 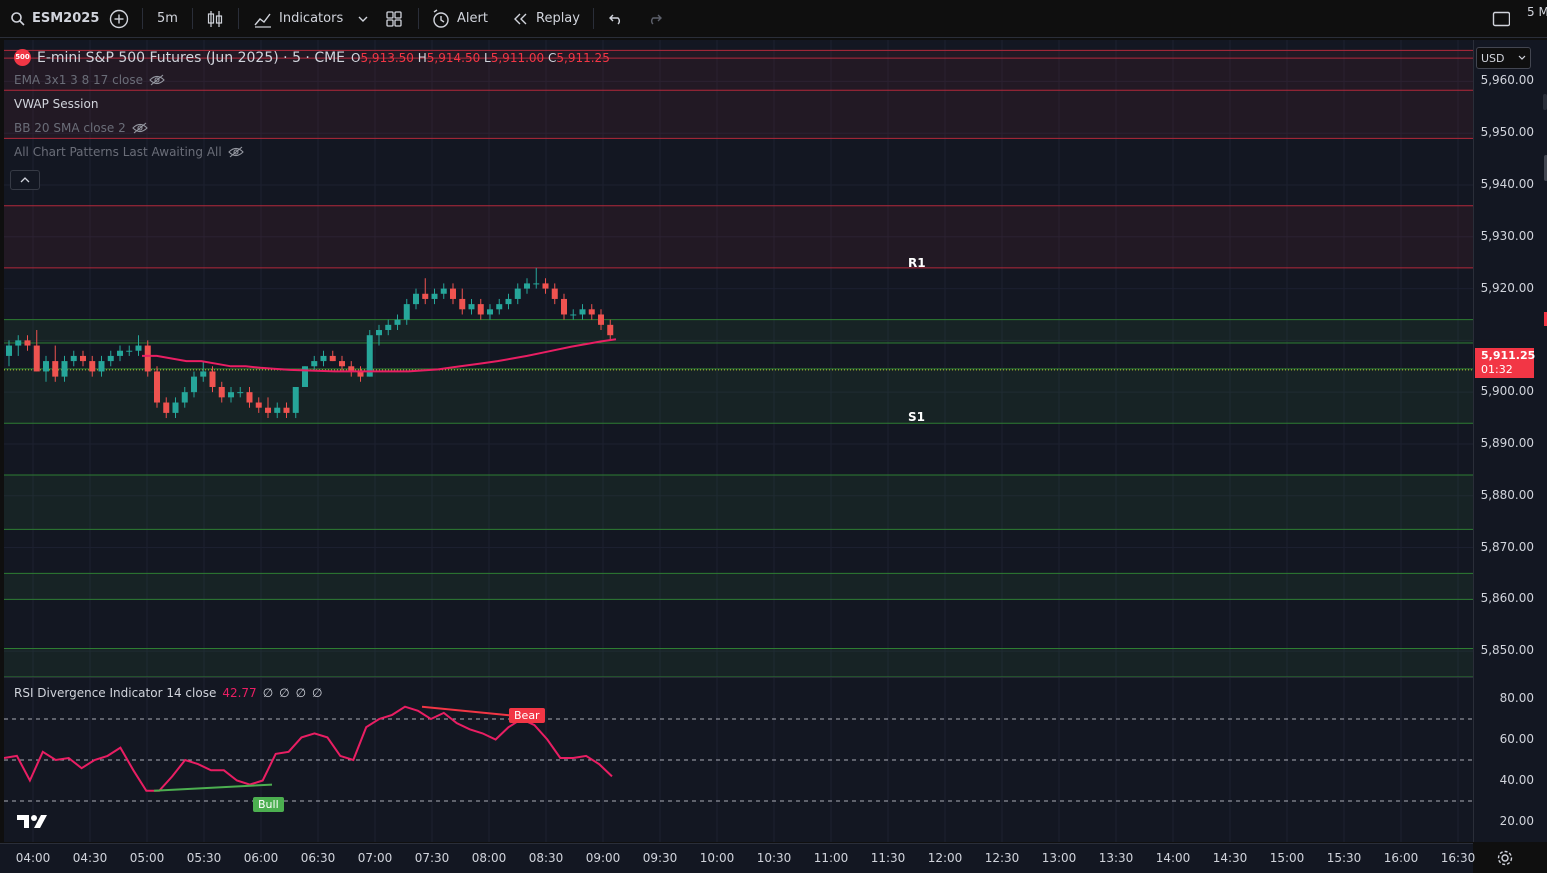 I want to click on left-edge, so click(x=2, y=455).